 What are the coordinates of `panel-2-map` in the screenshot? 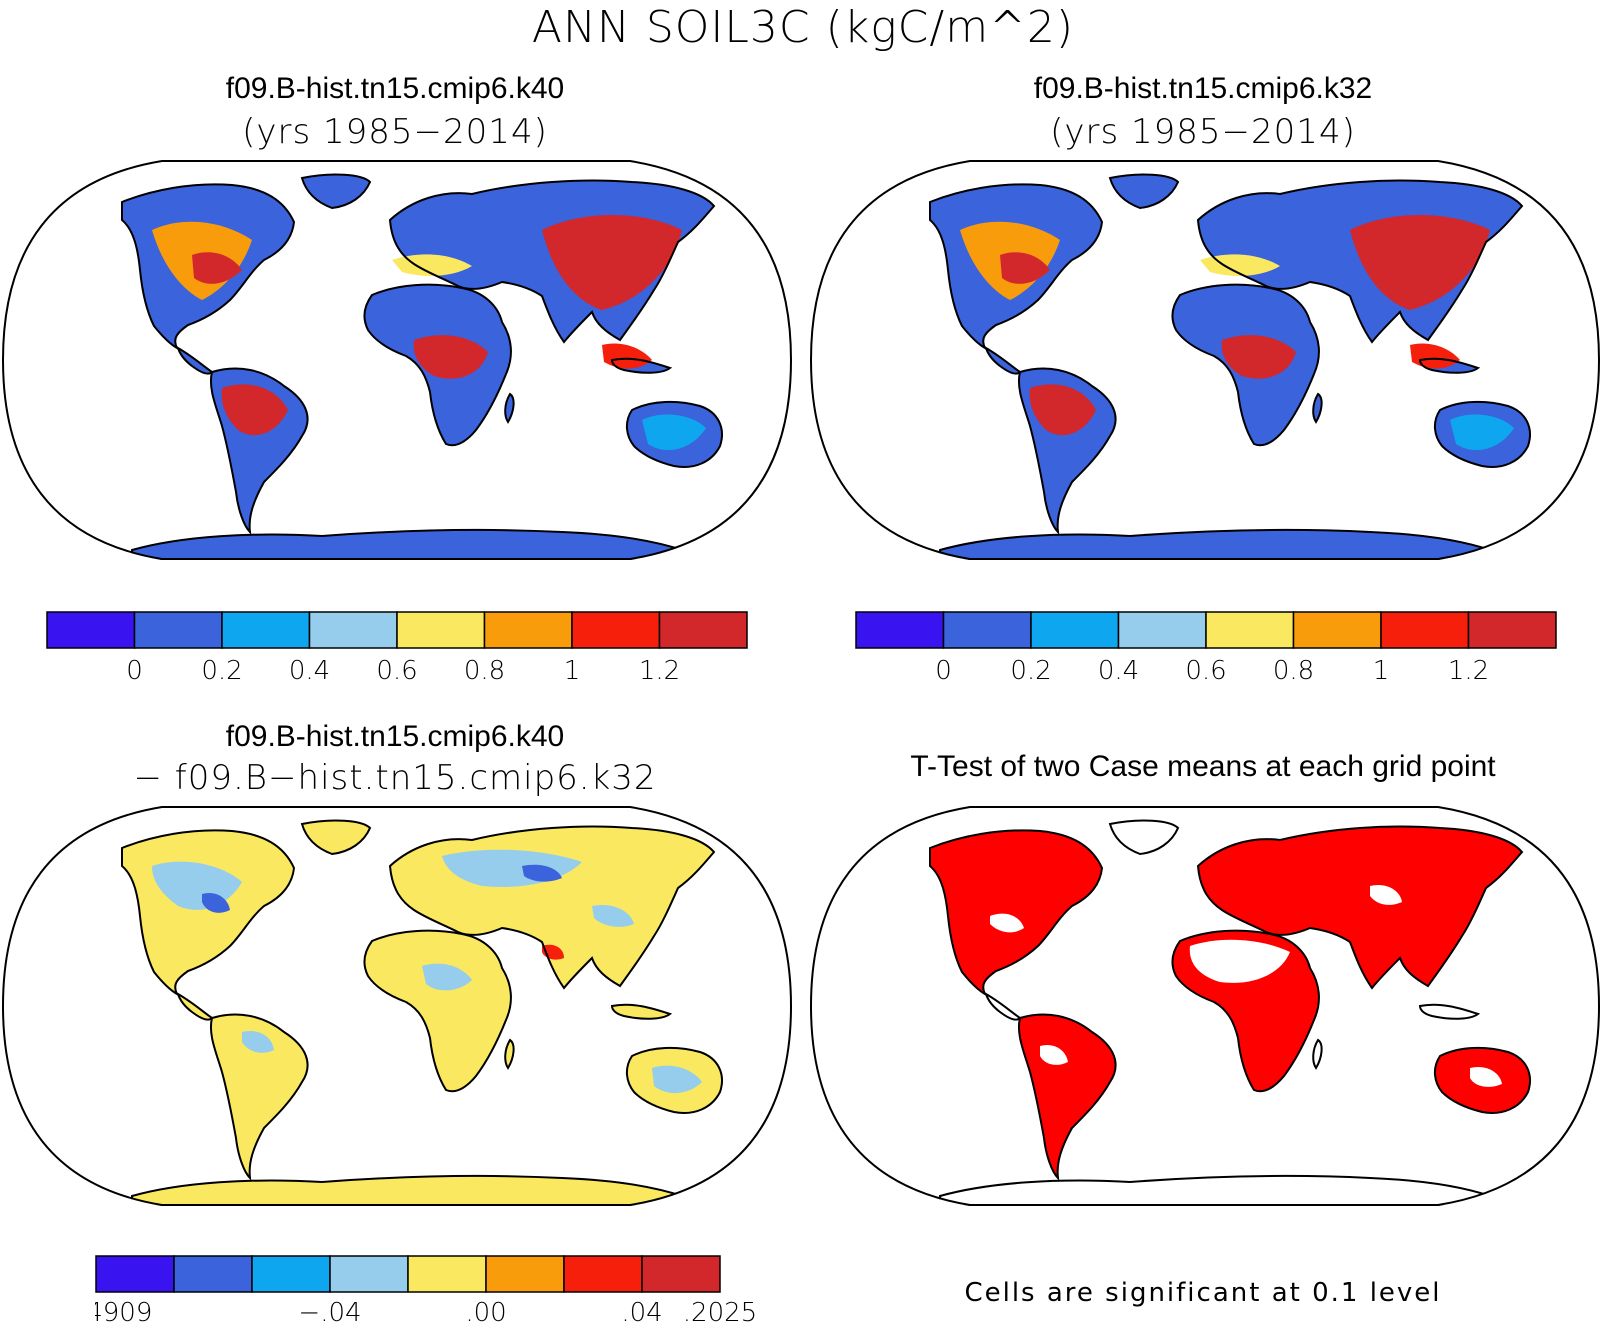 It's located at (1205, 360).